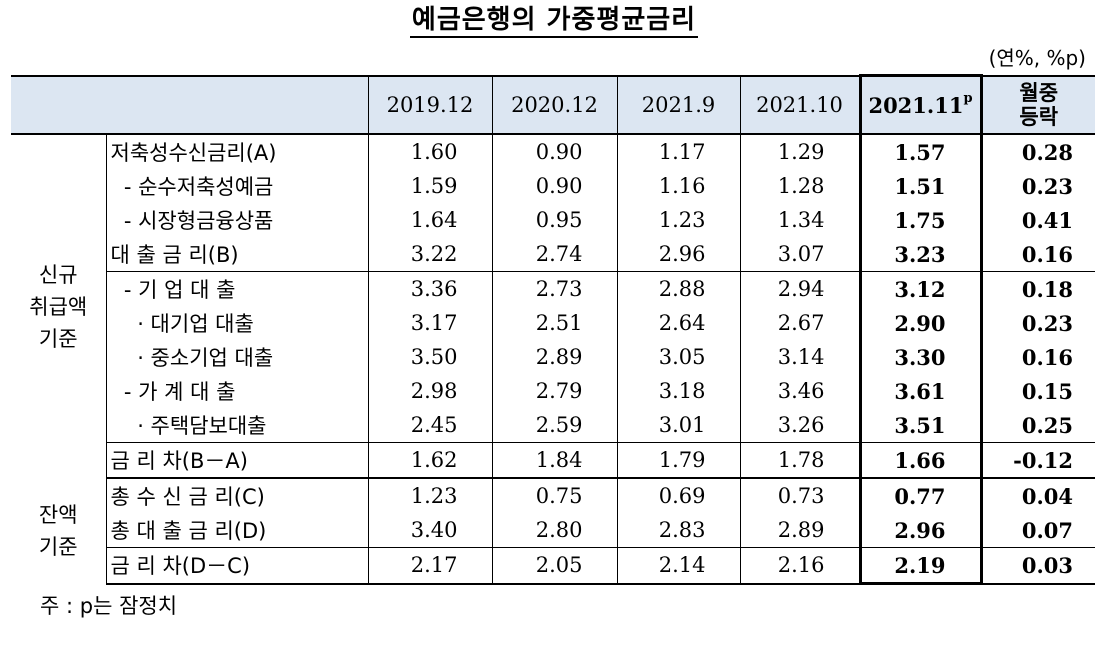 Image resolution: width=1108 pixels, height=672 pixels. I want to click on rate-cell: 3.46, so click(799, 391).